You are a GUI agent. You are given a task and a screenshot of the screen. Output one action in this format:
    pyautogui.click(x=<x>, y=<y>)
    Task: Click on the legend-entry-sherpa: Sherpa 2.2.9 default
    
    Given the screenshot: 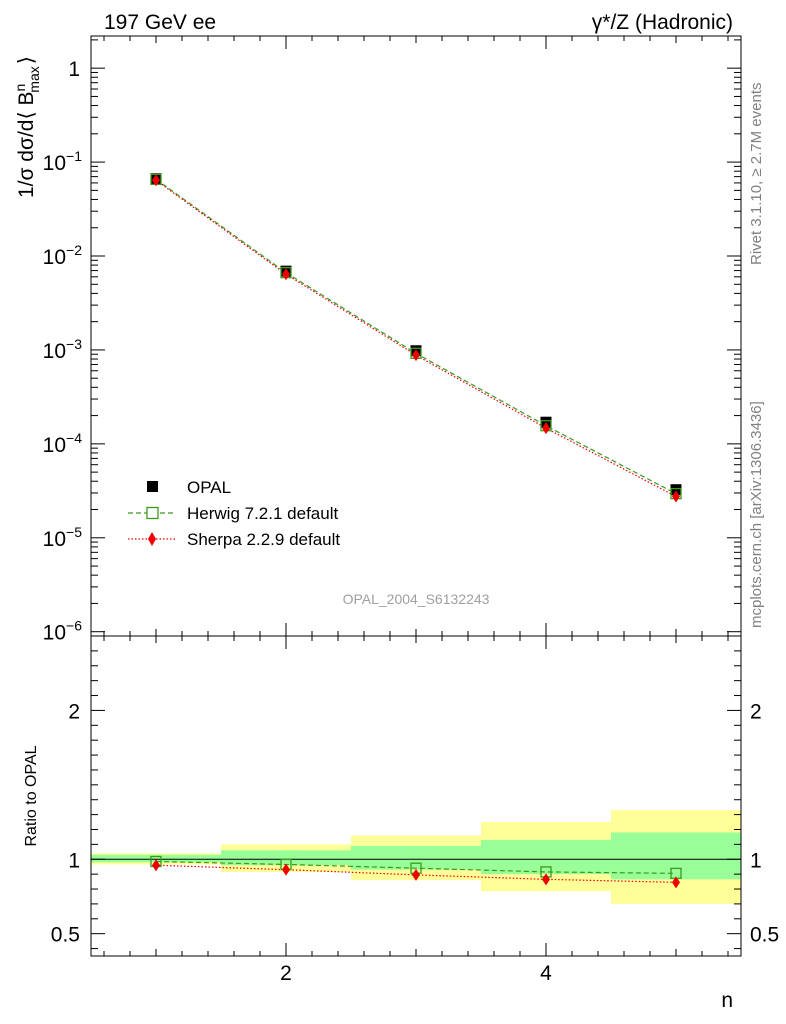 What is the action you would take?
    pyautogui.click(x=234, y=539)
    